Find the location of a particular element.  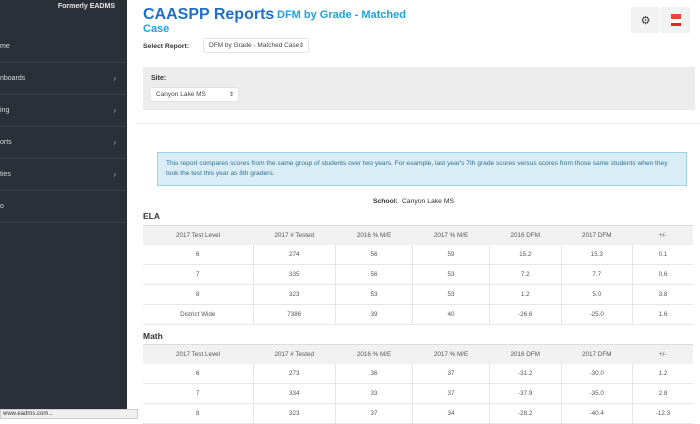

table-cell: 8 is located at coordinates (198, 413).